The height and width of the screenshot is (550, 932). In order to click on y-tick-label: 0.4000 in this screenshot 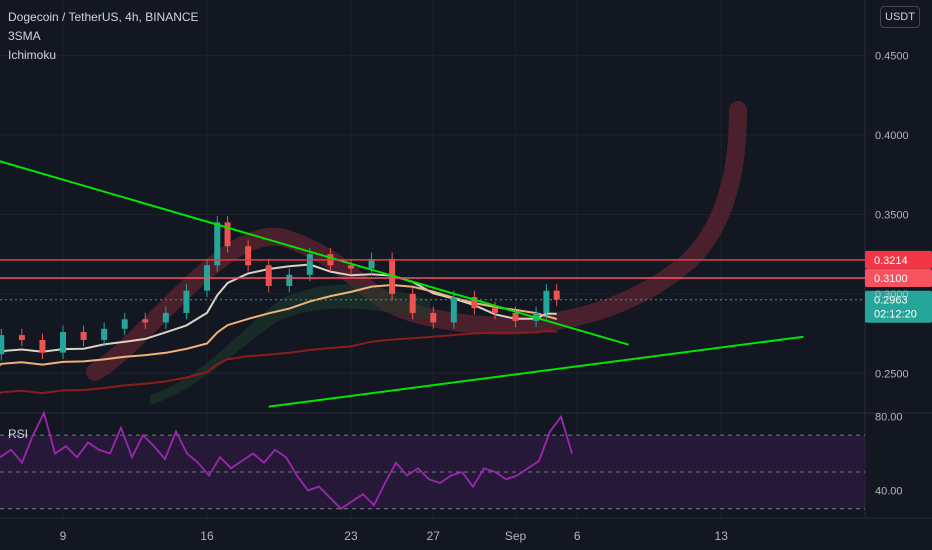, I will do `click(892, 136)`.